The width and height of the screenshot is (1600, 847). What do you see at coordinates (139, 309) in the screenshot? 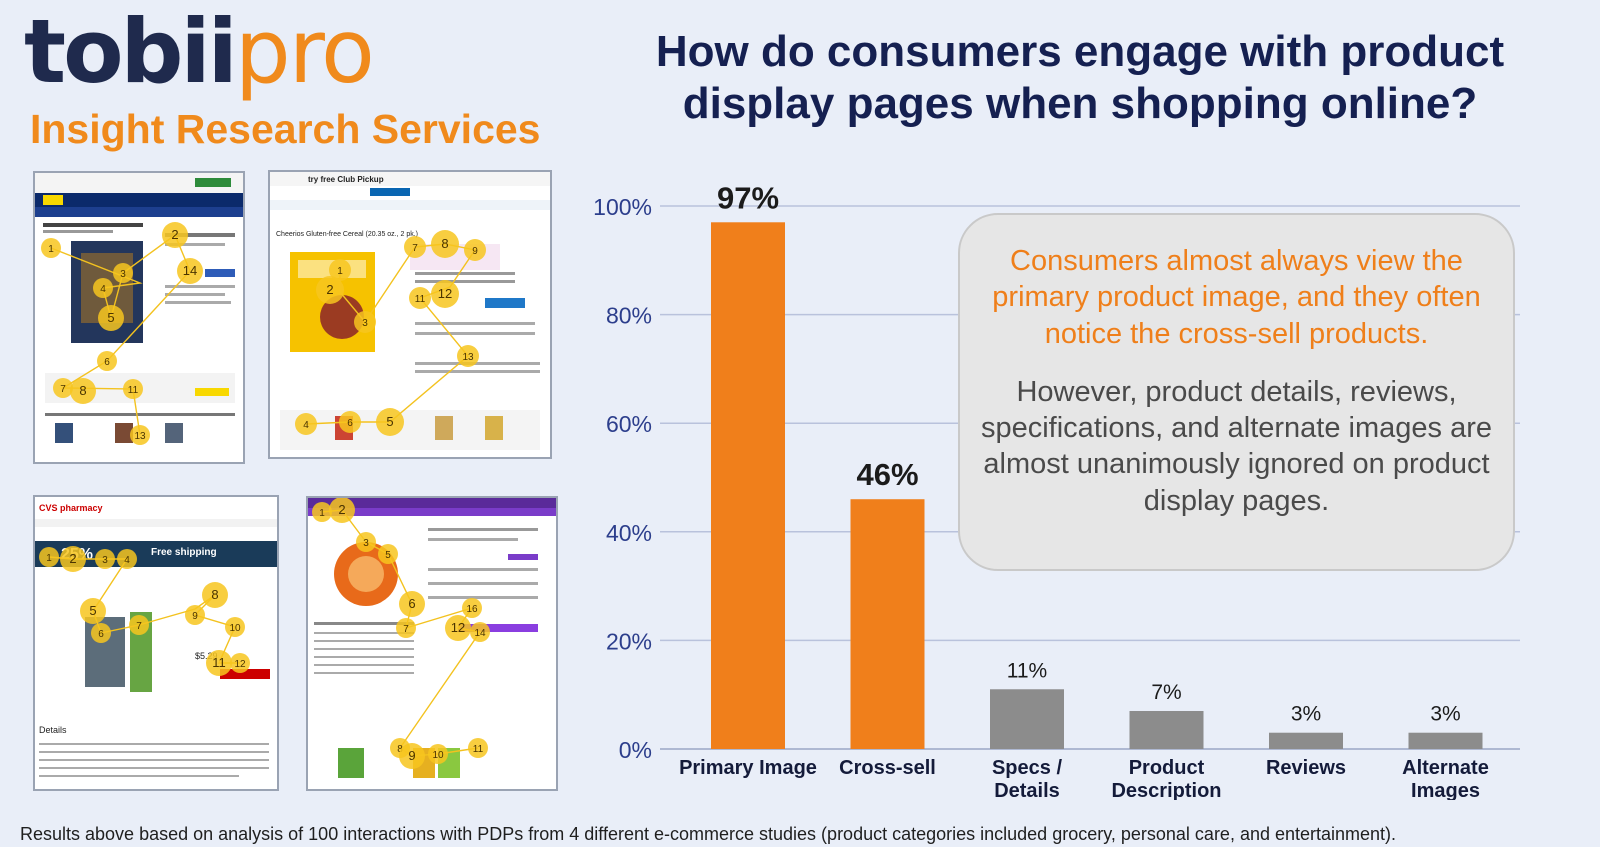
I see `bestbuy-page-mockup: 1 2 3 4 5 6 7 8 11 13 14` at bounding box center [139, 309].